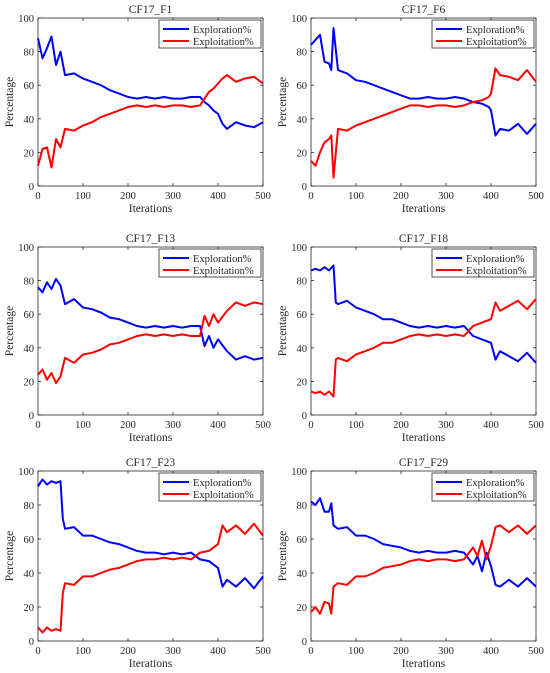 Image resolution: width=550 pixels, height=673 pixels. What do you see at coordinates (424, 10) in the screenshot?
I see `chart-title: CF17_F6` at bounding box center [424, 10].